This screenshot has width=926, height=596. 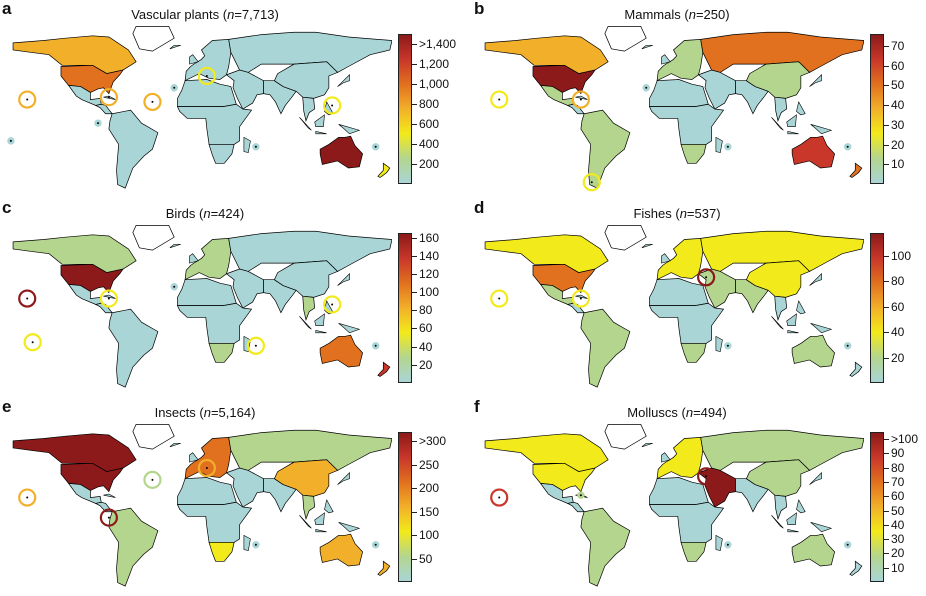 What do you see at coordinates (133, 348) in the screenshot?
I see `region-south-america` at bounding box center [133, 348].